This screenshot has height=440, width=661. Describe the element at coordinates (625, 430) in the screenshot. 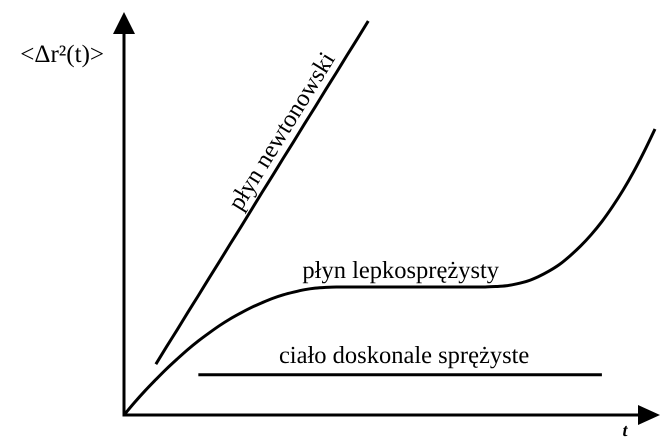

I see `x-axis-title: t` at that location.